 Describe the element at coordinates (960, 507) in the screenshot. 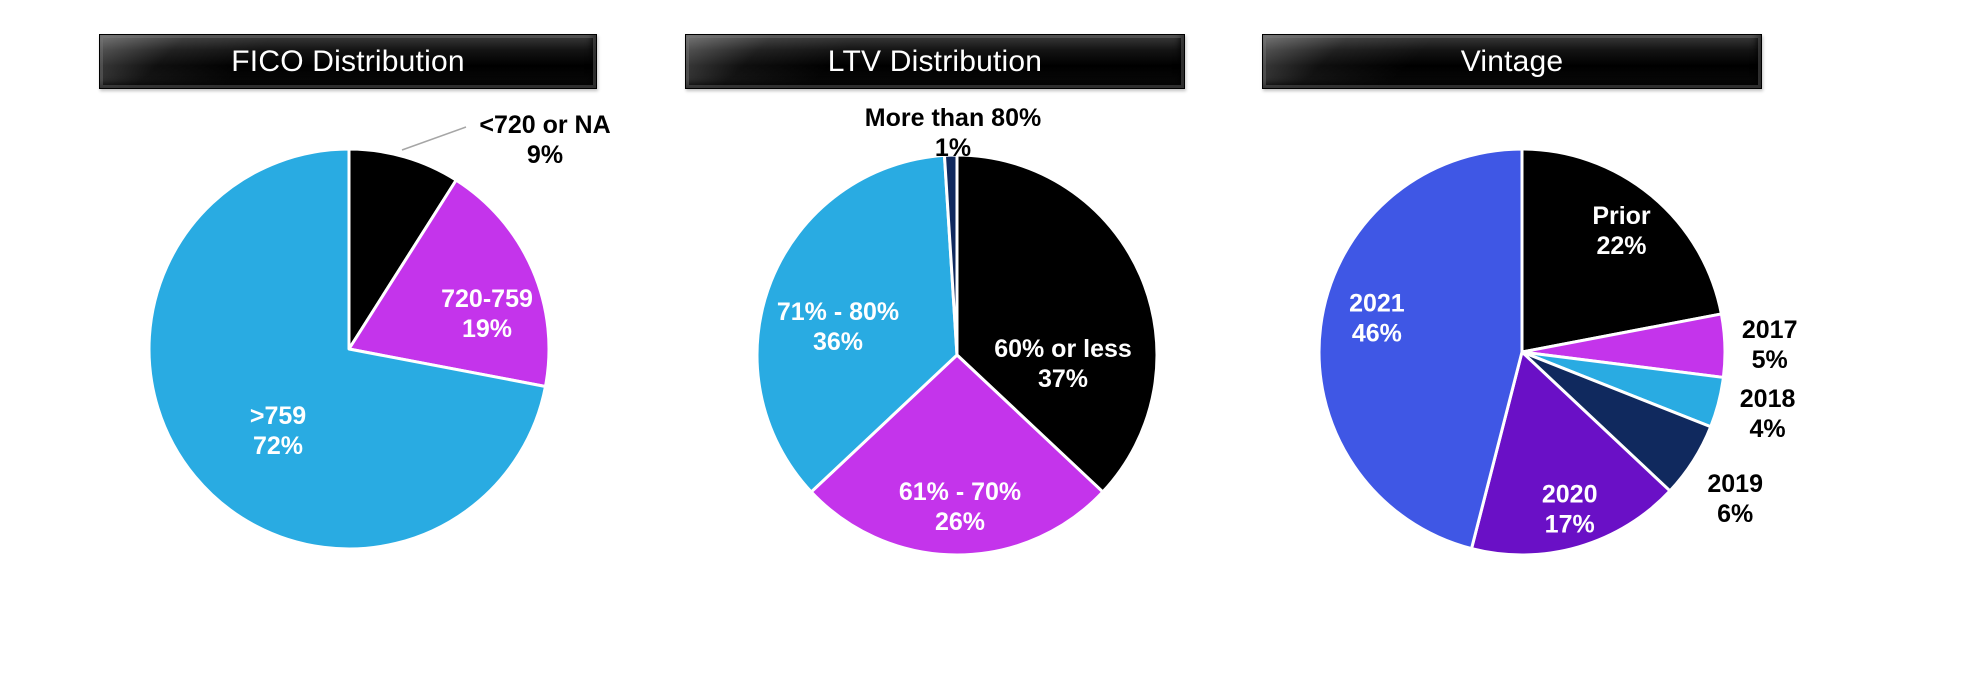

I see `pie-1-label-1: 61% - 70% 26%` at that location.